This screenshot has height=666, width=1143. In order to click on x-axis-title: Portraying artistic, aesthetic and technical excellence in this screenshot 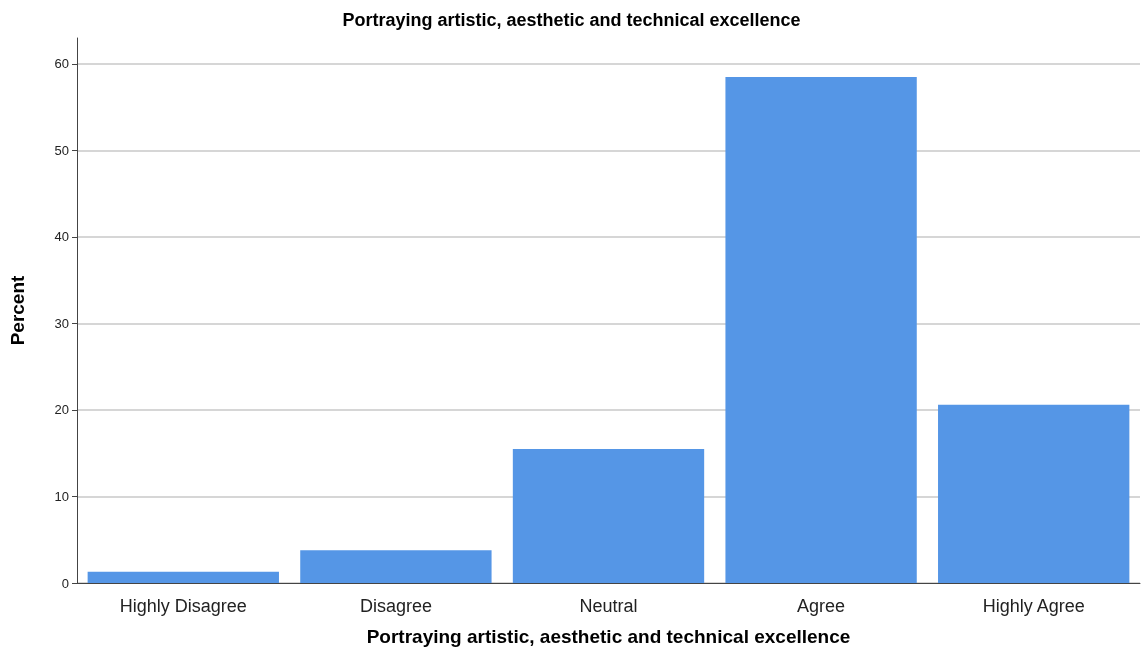, I will do `click(608, 636)`.